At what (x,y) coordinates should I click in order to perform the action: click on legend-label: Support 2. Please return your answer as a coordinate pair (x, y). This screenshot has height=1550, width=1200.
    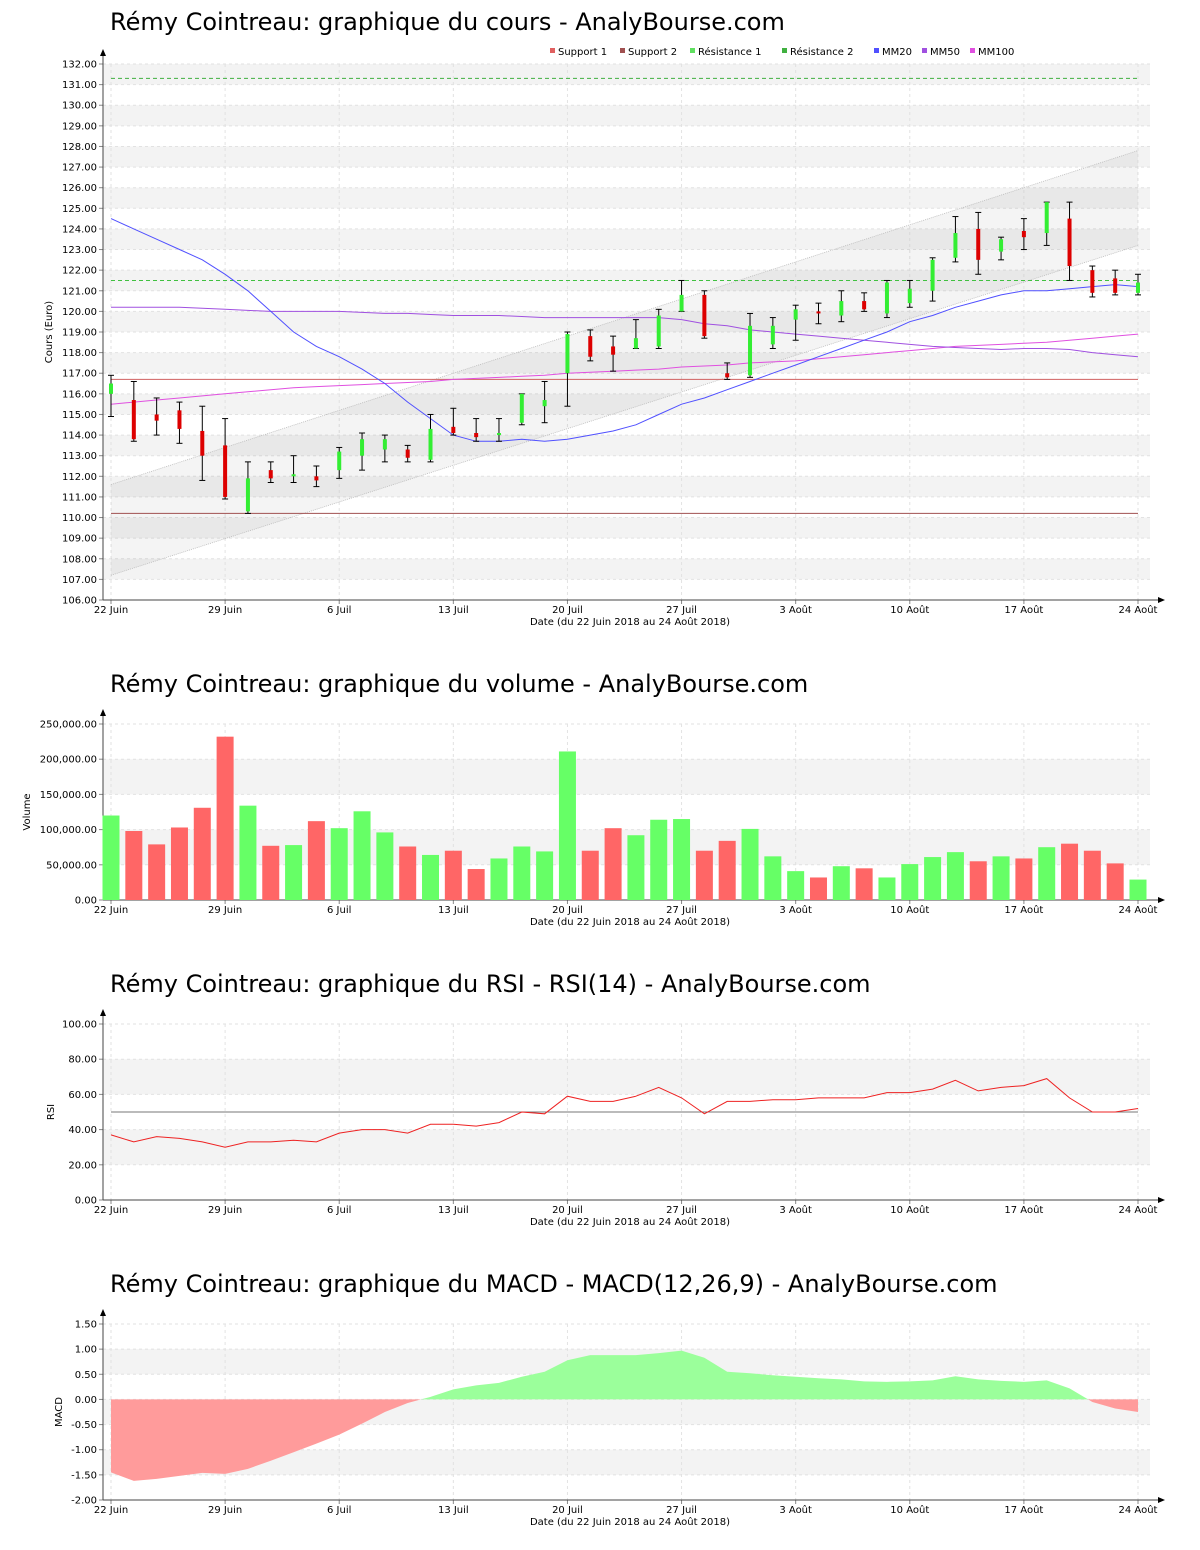
    Looking at the image, I should click on (652, 52).